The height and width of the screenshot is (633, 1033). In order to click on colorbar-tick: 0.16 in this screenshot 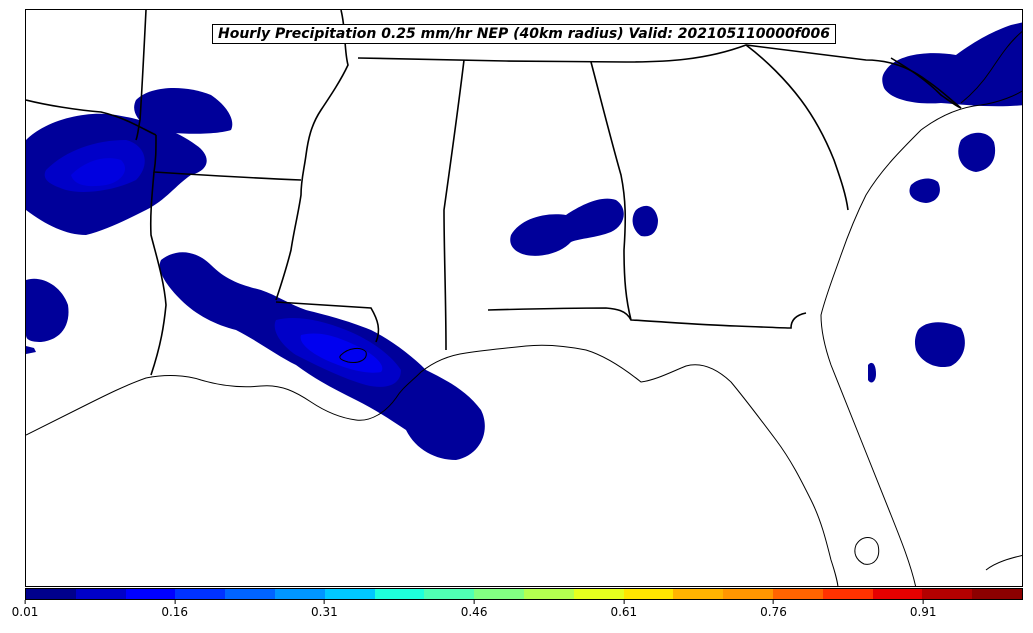, I will do `click(174, 609)`.